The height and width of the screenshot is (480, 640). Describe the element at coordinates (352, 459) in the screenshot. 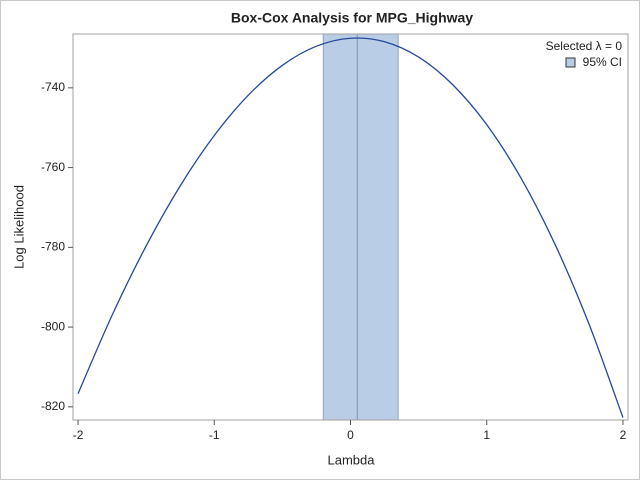

I see `x-axis-label: Lambda` at that location.